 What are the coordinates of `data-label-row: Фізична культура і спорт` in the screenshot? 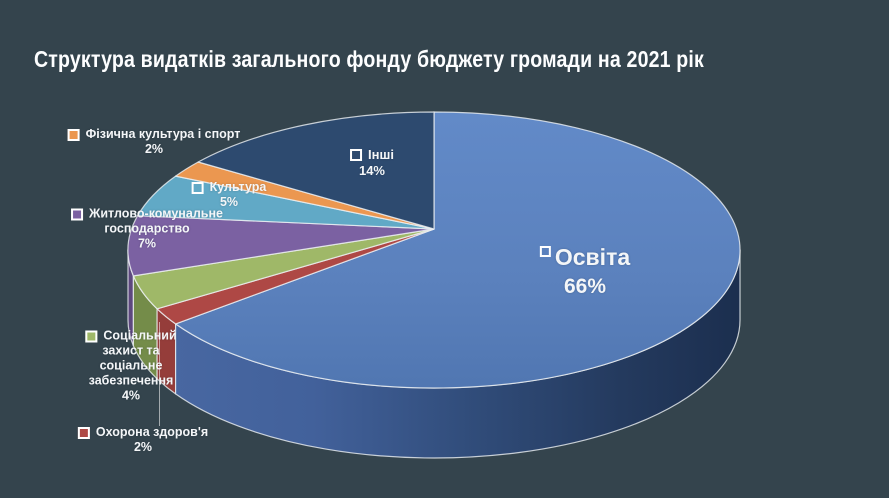 It's located at (154, 134).